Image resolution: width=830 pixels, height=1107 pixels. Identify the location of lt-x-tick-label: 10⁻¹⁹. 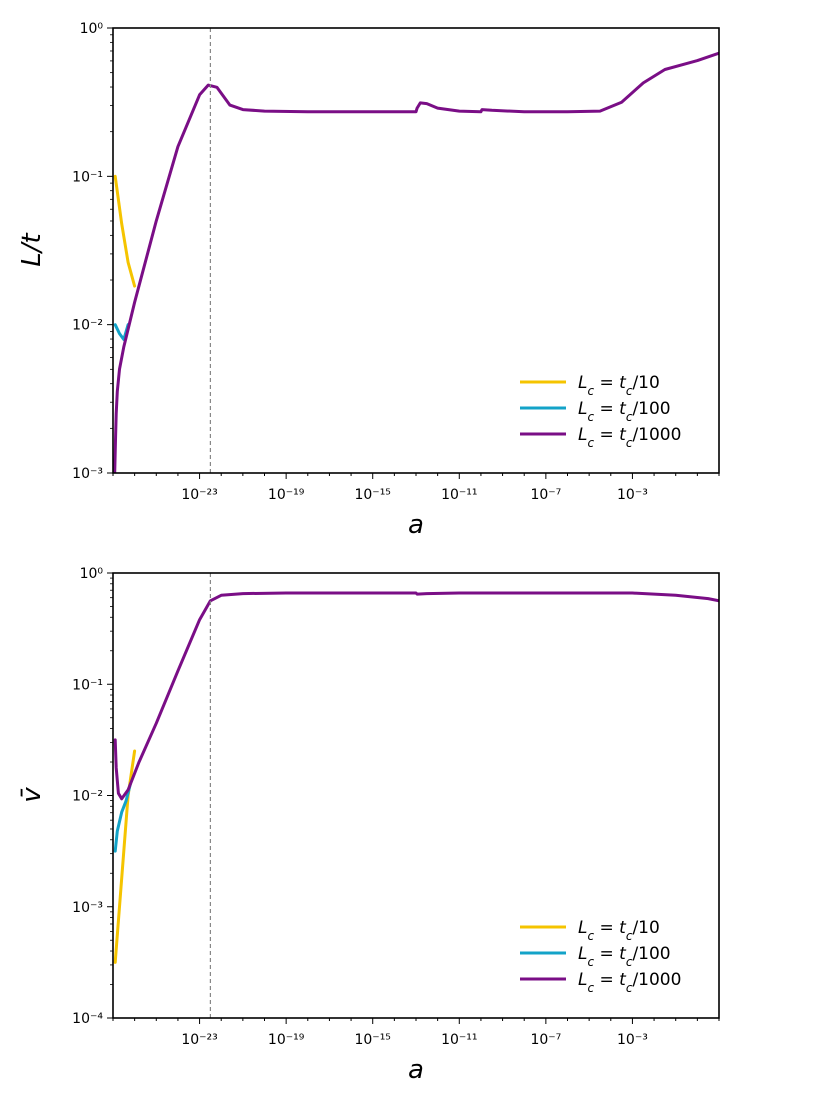
(286, 495).